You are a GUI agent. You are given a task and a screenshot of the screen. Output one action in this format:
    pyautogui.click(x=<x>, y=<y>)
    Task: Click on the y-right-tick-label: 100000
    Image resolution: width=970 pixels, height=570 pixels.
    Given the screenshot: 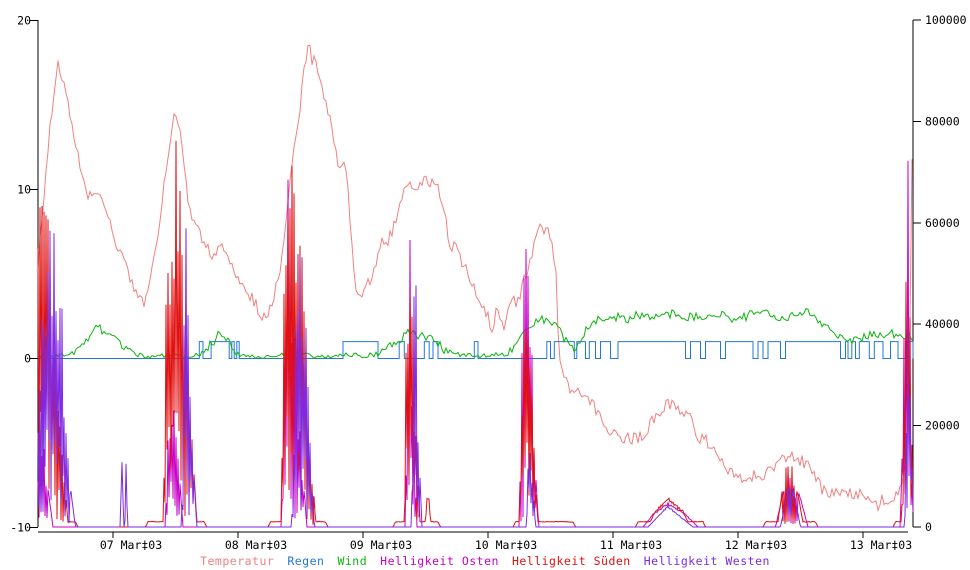 What is the action you would take?
    pyautogui.click(x=946, y=20)
    